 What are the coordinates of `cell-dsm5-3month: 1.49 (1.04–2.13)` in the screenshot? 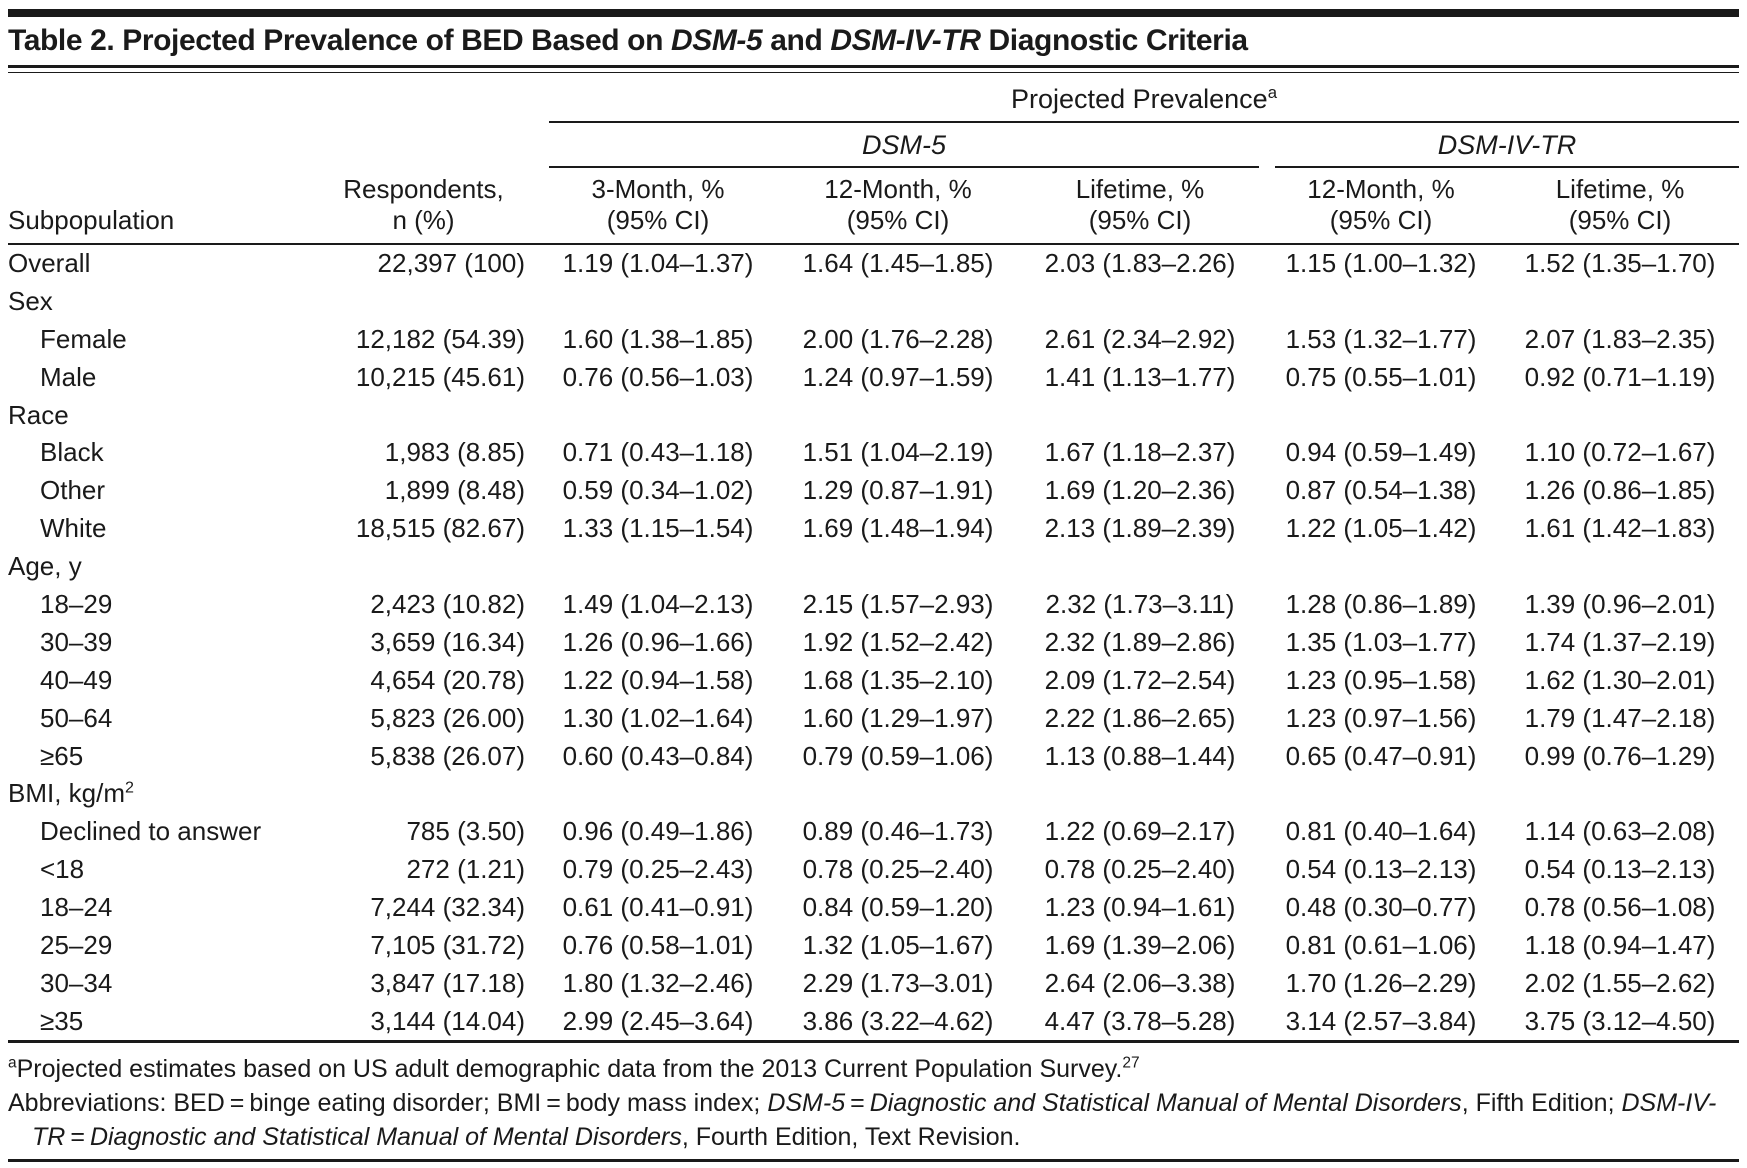 It's located at (658, 603).